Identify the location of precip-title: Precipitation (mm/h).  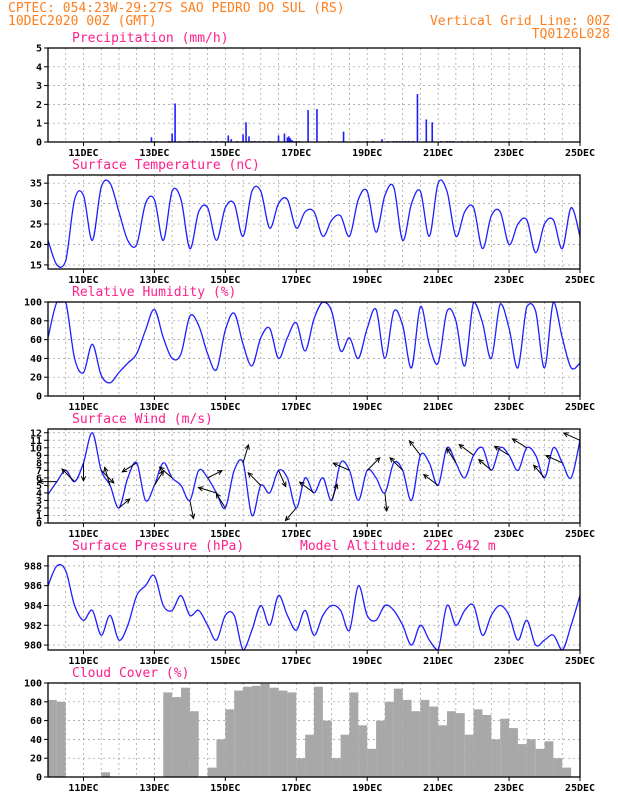
(150, 38).